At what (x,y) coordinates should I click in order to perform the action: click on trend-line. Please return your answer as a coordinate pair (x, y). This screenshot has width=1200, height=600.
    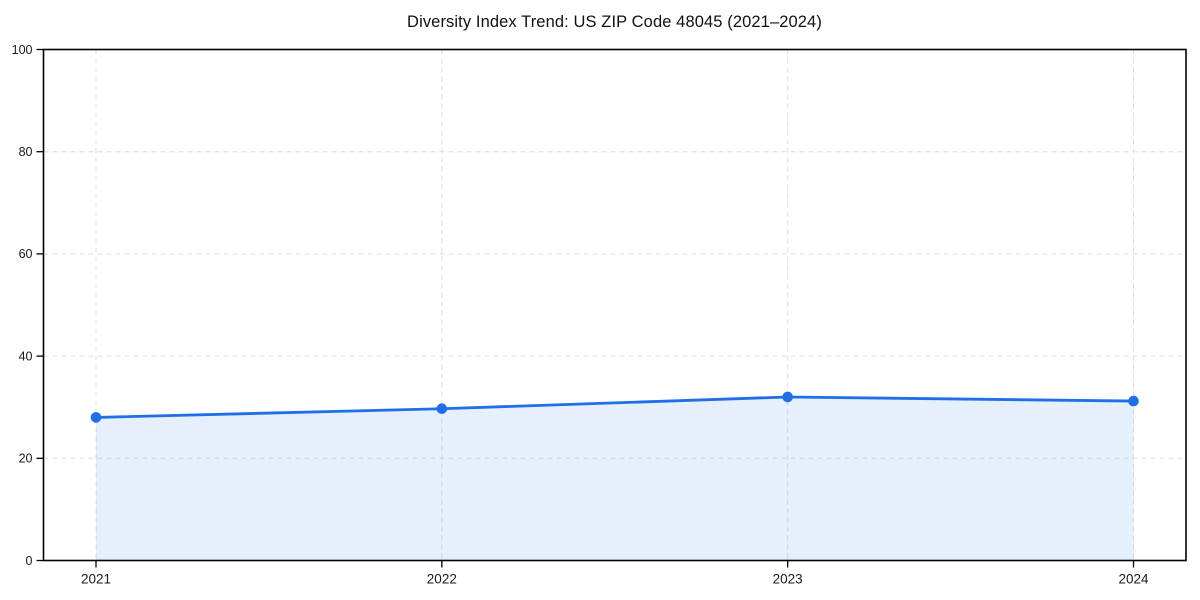
    Looking at the image, I should click on (614, 407).